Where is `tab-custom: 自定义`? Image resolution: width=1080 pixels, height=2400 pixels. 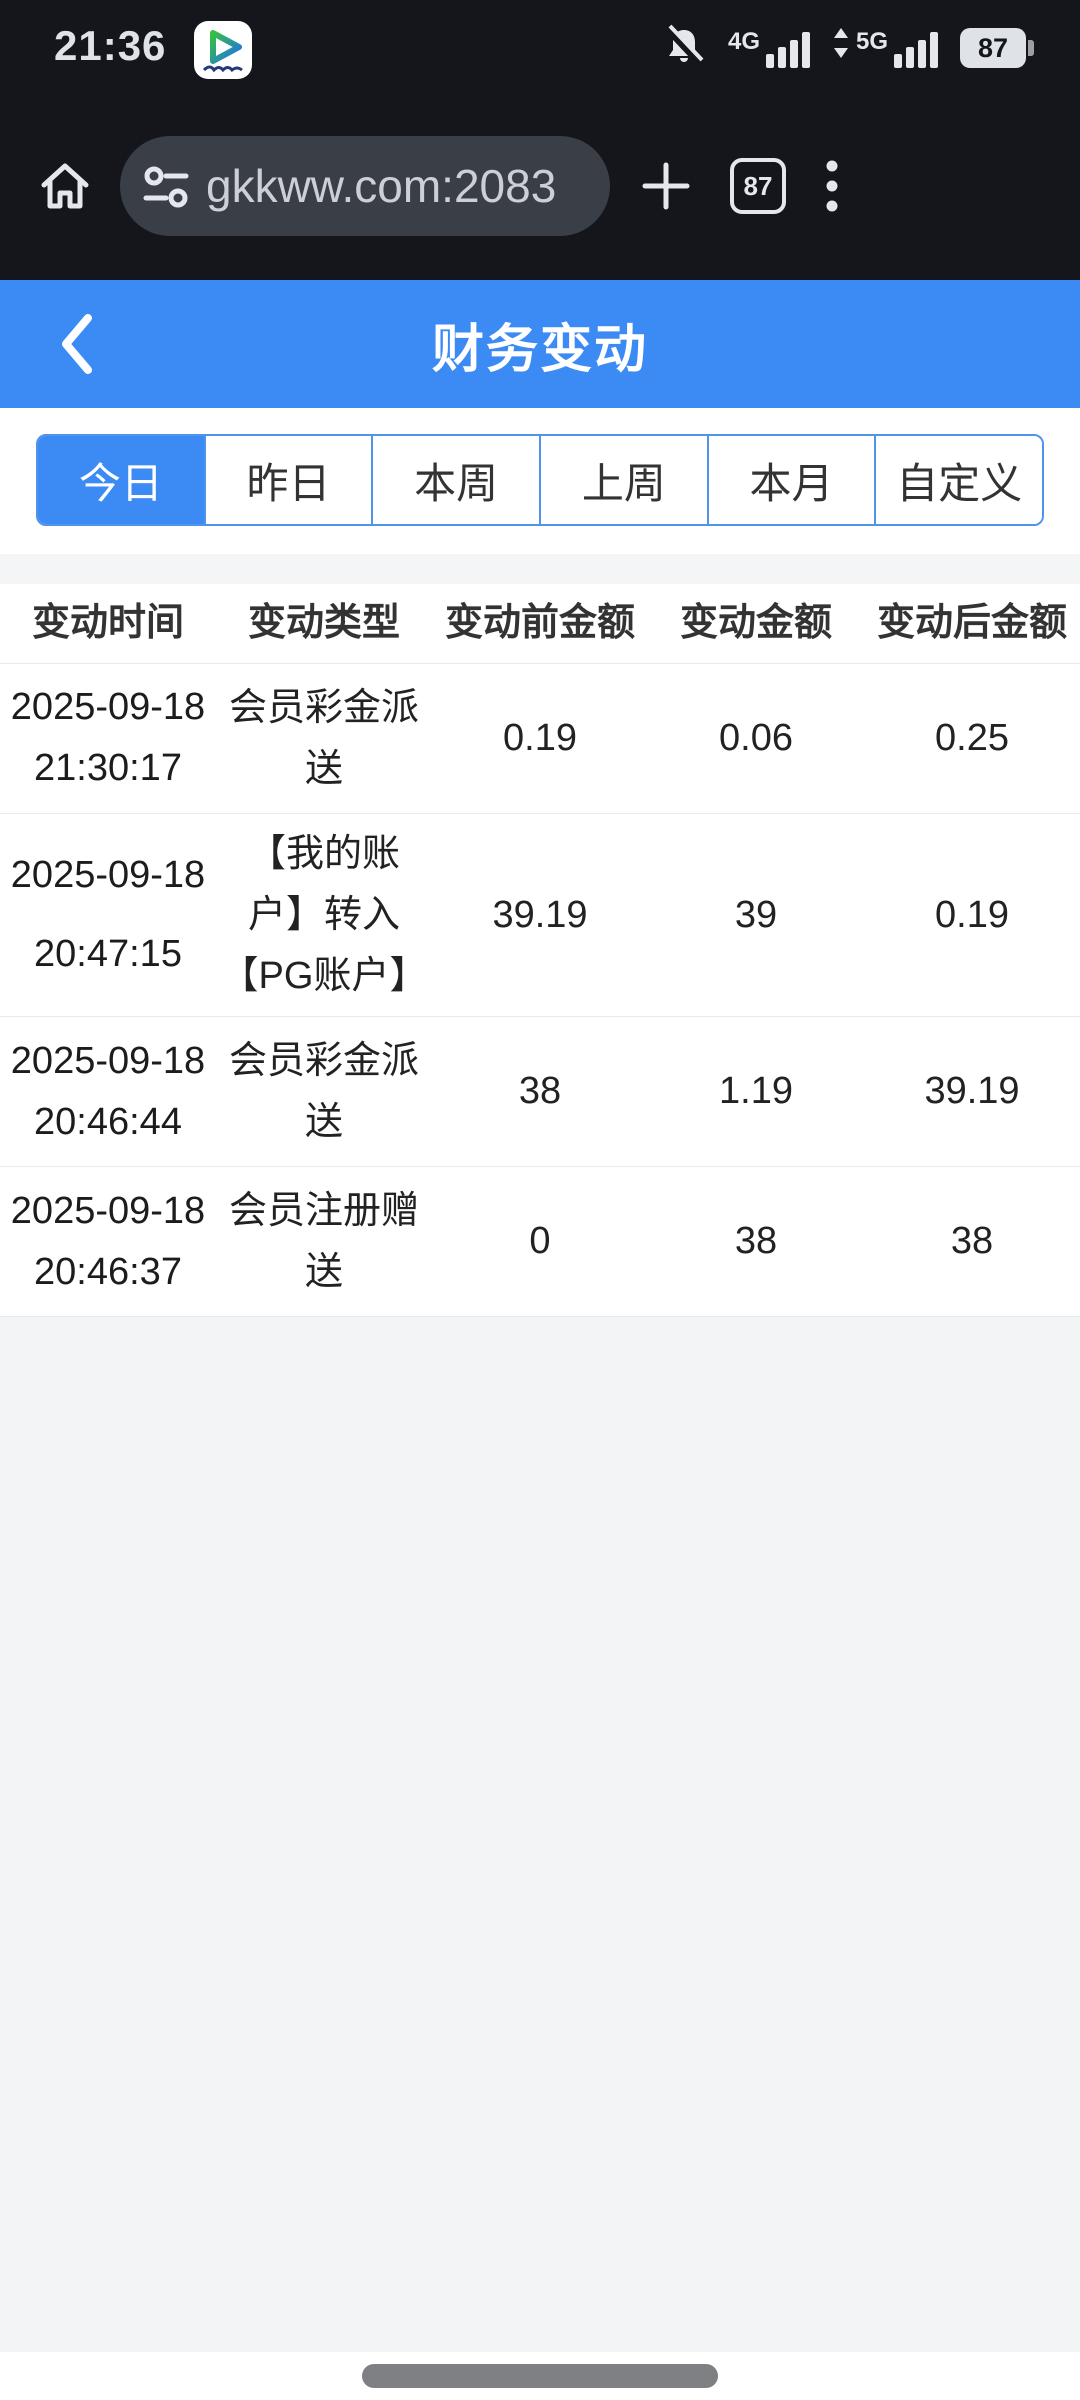 tab-custom: 自定义 is located at coordinates (958, 480).